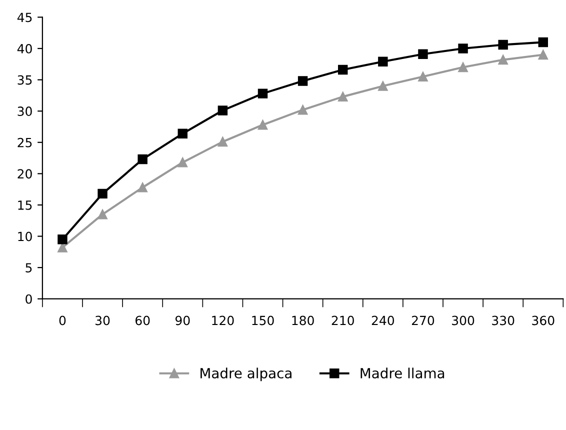 The width and height of the screenshot is (566, 430). I want to click on x-tick-label: 300, so click(463, 321).